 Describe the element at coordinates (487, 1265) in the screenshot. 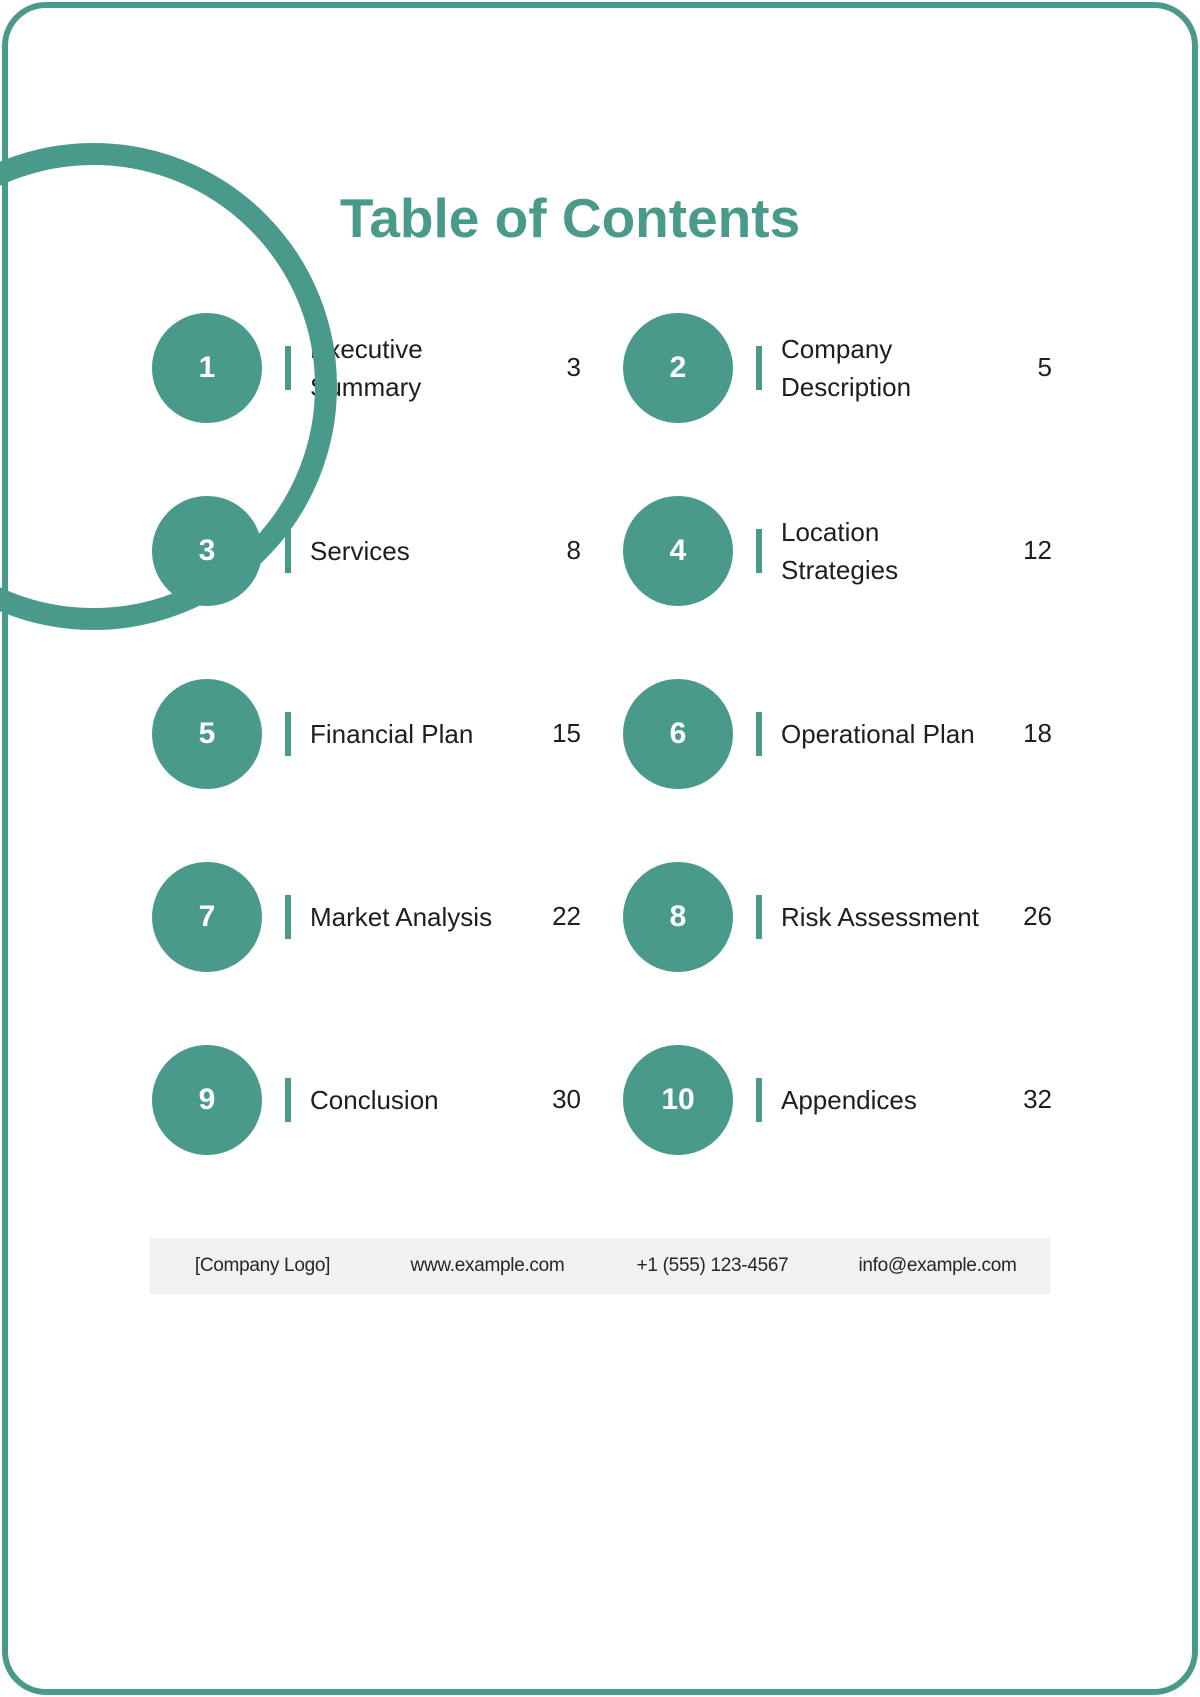

I see `footer-website-link: www.example.com` at that location.